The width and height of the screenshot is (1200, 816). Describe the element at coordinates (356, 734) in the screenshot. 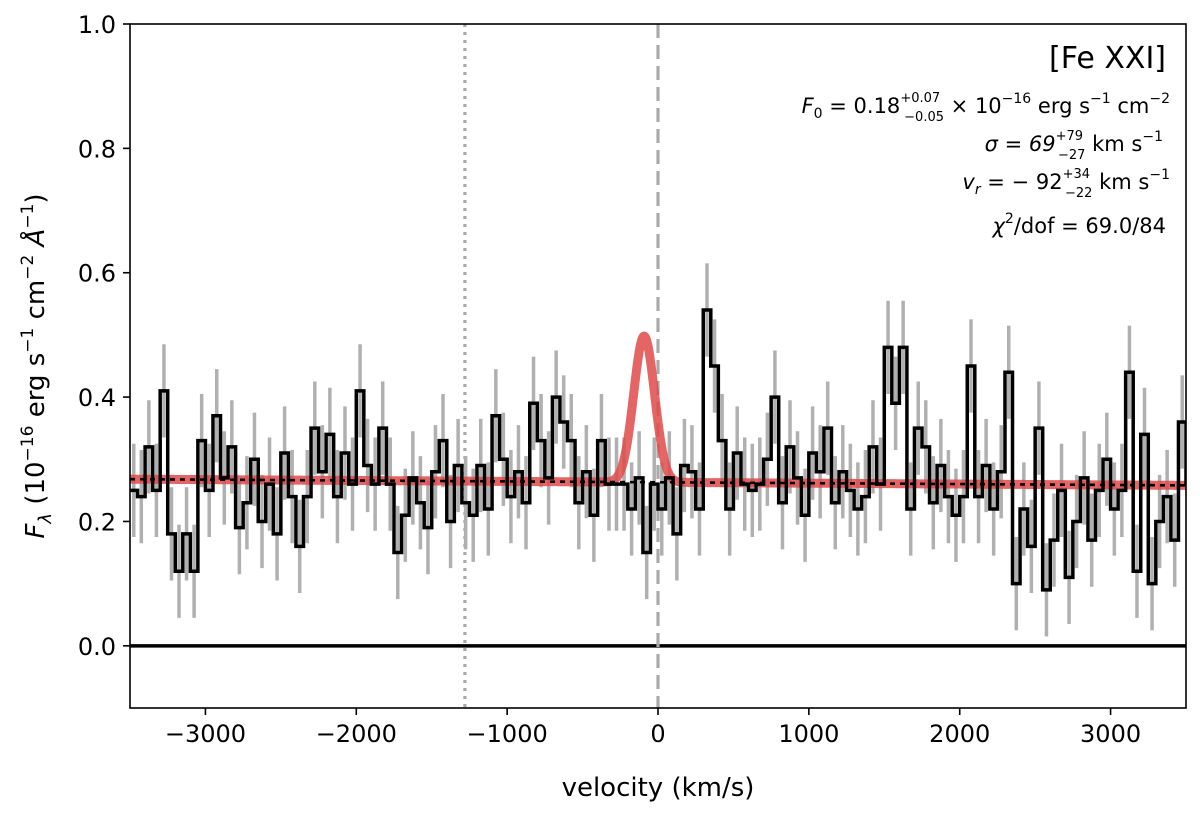

I see `x-tick-label: −2000` at that location.